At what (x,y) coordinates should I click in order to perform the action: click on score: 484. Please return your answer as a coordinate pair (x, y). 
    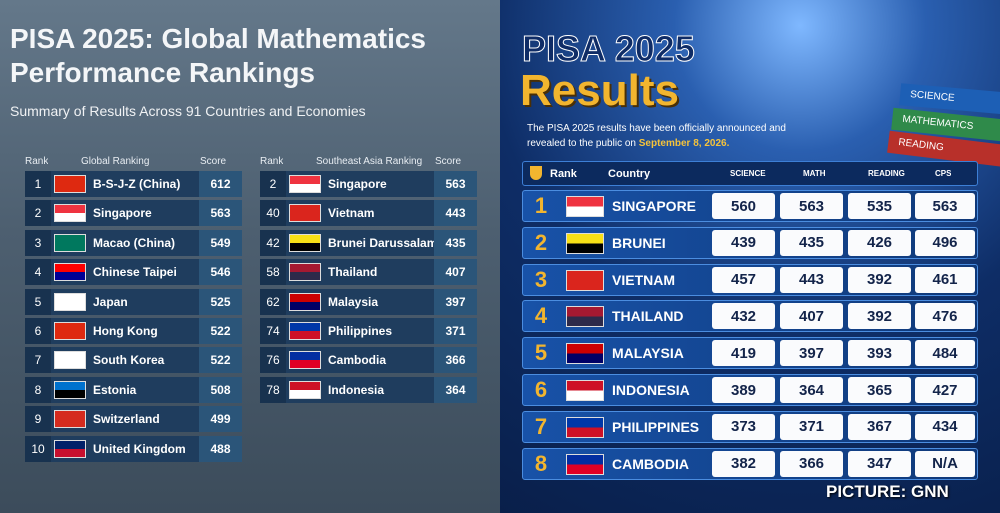
    Looking at the image, I should click on (945, 353).